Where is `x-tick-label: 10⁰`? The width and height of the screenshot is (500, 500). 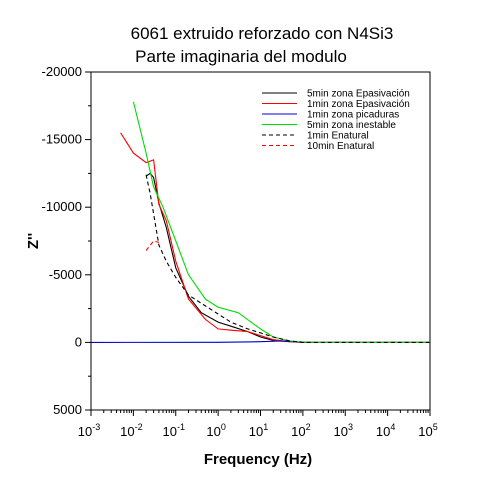 x-tick-label: 10⁰ is located at coordinates (215, 430).